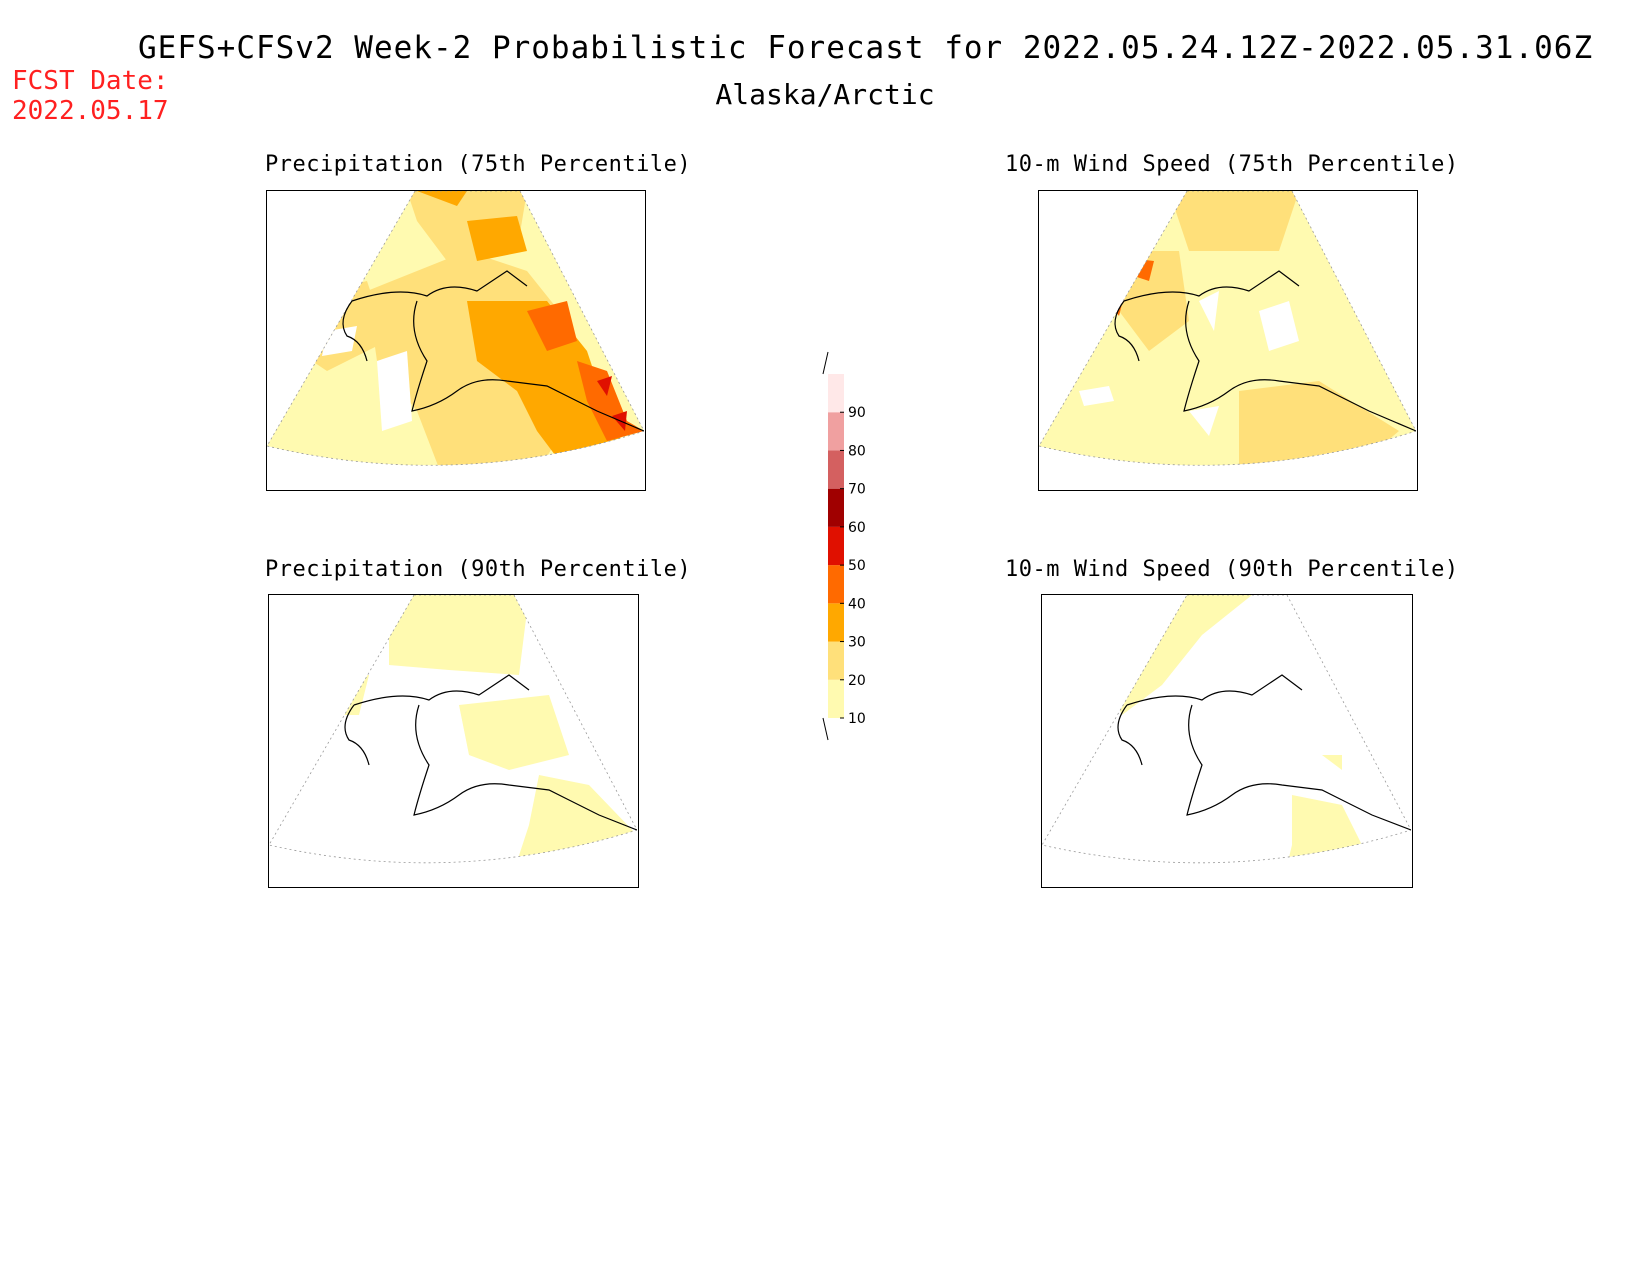 The width and height of the screenshot is (1650, 1275). What do you see at coordinates (478, 164) in the screenshot?
I see `panel-title-precip-75: Precipitation (75th Percentile)` at bounding box center [478, 164].